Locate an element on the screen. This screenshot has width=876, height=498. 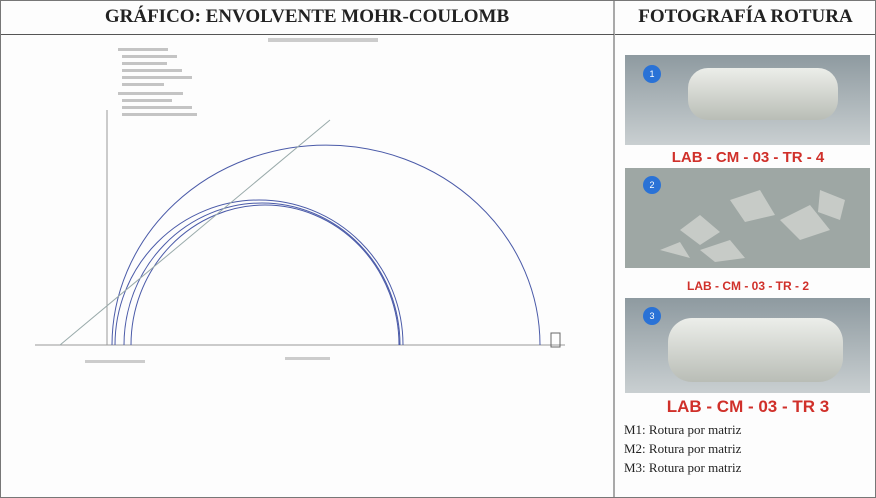
photo-badge: 2 is located at coordinates (651, 185).